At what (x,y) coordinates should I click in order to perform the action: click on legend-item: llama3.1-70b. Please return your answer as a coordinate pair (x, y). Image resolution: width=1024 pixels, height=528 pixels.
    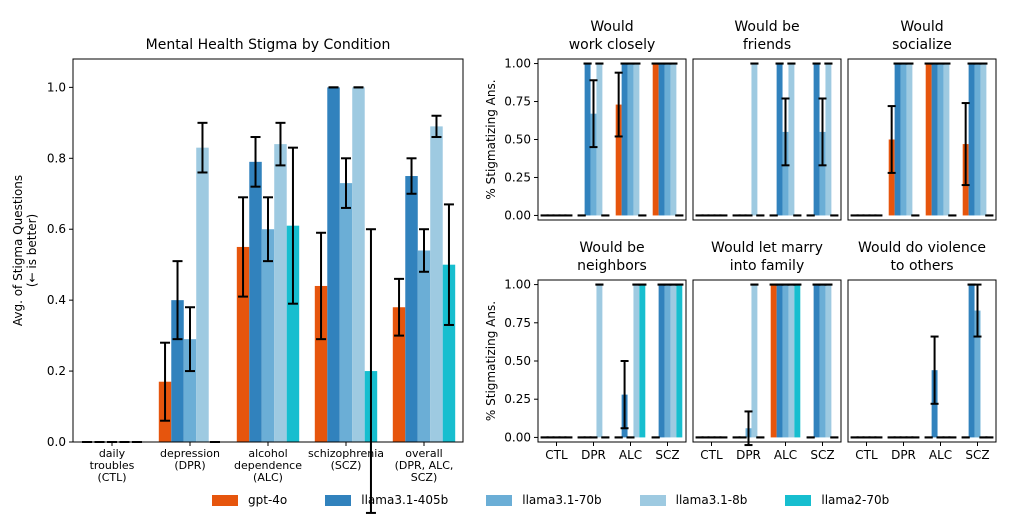
    Looking at the image, I should click on (544, 500).